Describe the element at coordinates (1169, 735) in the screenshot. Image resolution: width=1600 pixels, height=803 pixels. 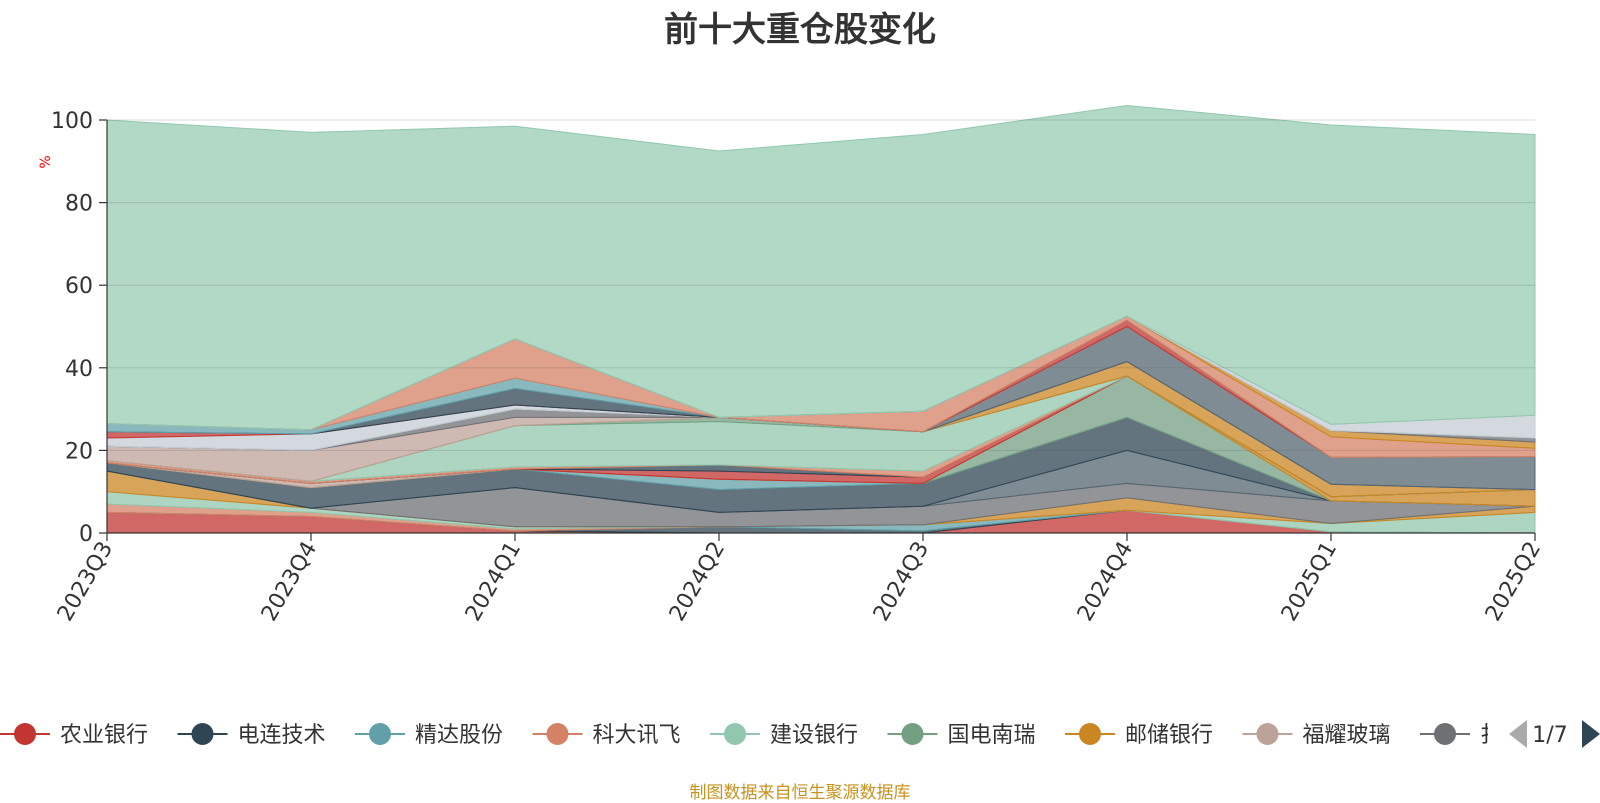
I see `legend-label: 邮储银行` at that location.